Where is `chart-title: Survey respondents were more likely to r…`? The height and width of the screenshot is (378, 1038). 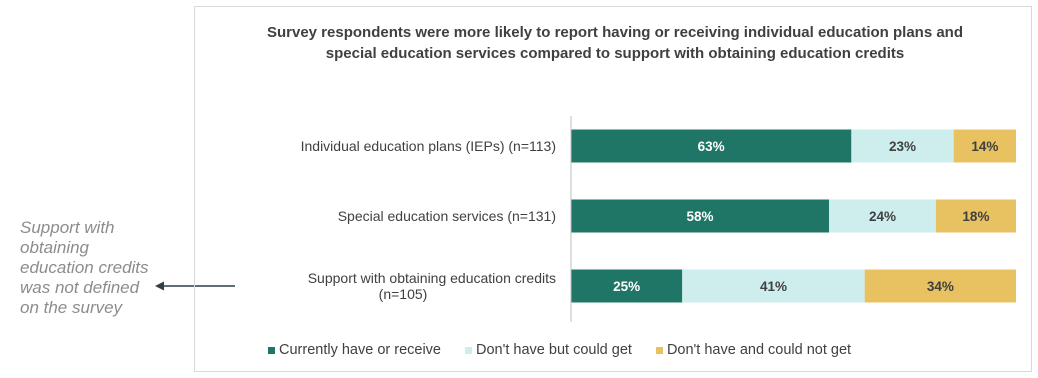
chart-title: Survey respondents were more likely to r… is located at coordinates (614, 43).